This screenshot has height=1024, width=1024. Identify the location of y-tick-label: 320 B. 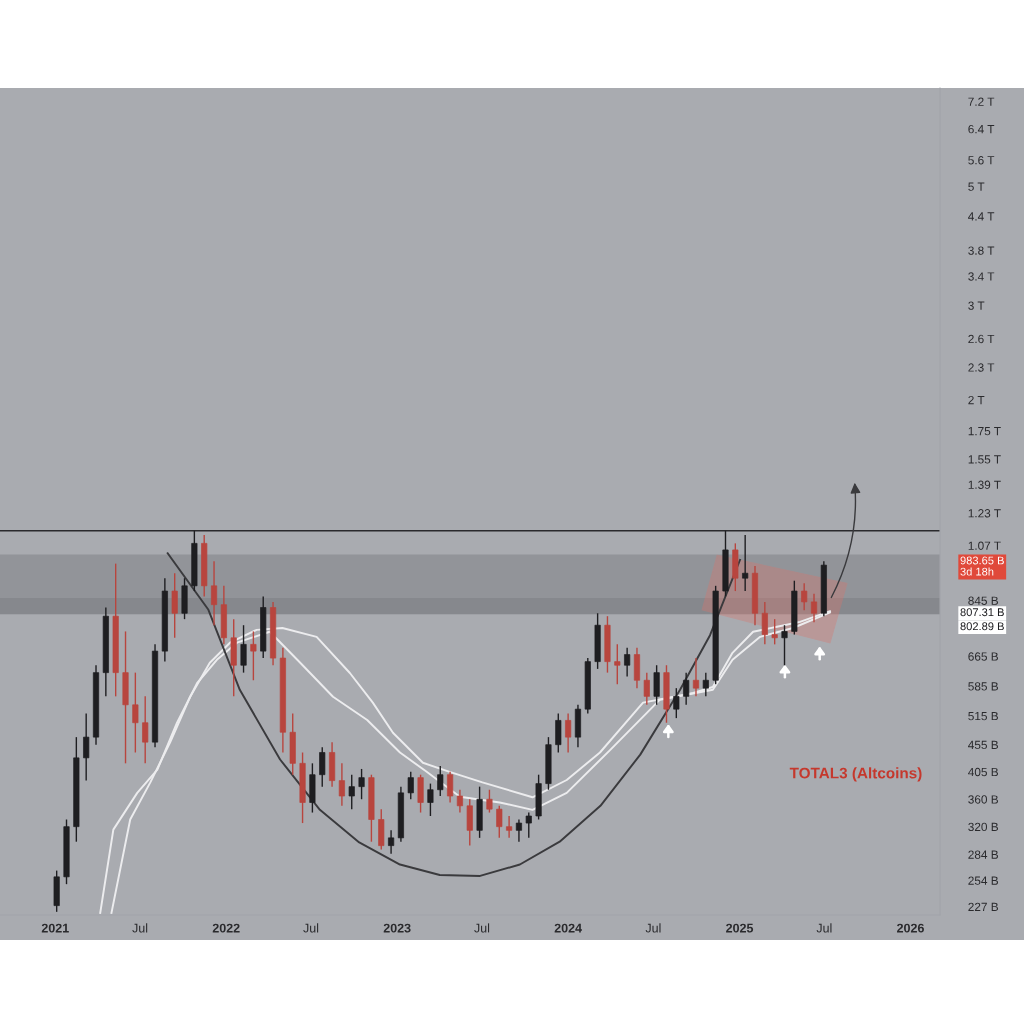
(983, 827).